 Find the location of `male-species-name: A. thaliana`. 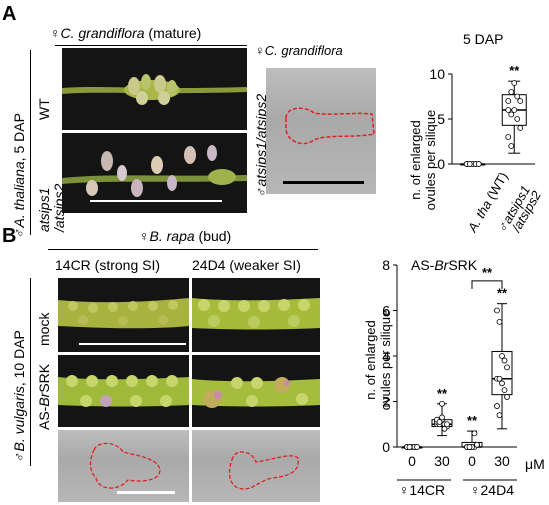

male-species-name: A. thaliana is located at coordinates (19, 194).